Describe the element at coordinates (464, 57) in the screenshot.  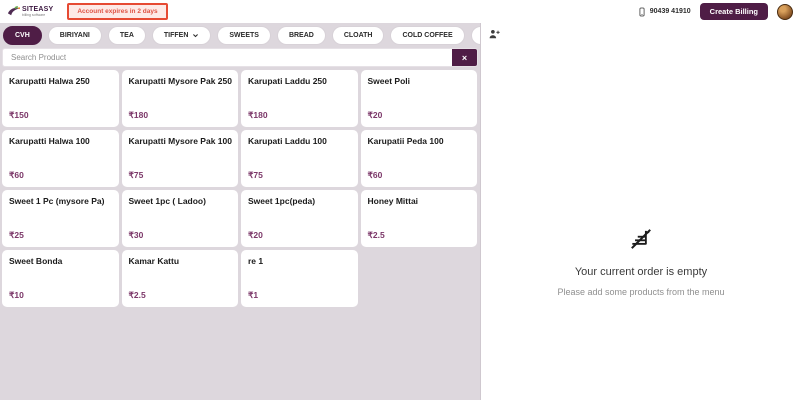
I see `clear-search-button: ×` at that location.